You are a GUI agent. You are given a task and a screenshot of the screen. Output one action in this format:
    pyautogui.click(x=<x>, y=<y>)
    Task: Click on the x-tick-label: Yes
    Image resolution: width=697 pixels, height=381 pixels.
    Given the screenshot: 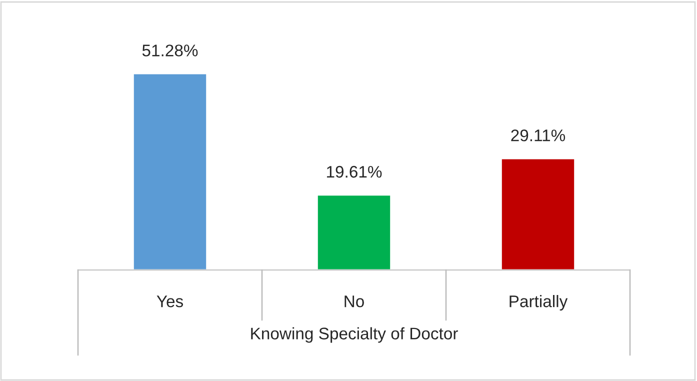 What is the action you would take?
    pyautogui.click(x=169, y=302)
    